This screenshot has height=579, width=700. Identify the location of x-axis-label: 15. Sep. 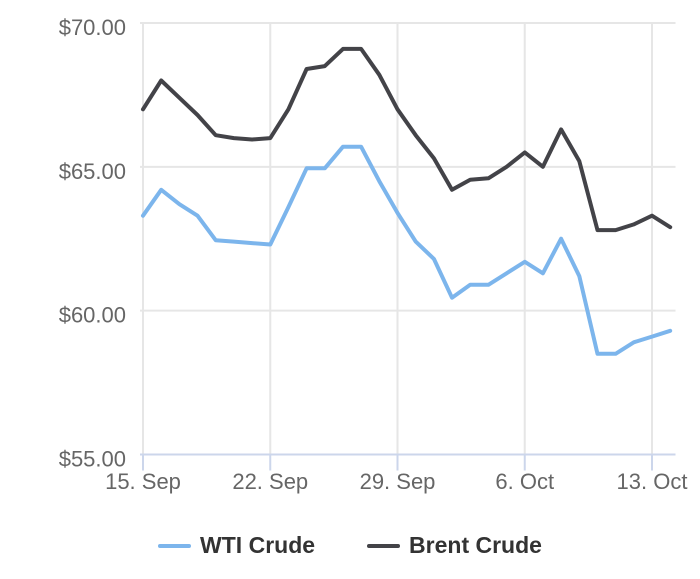
(143, 481).